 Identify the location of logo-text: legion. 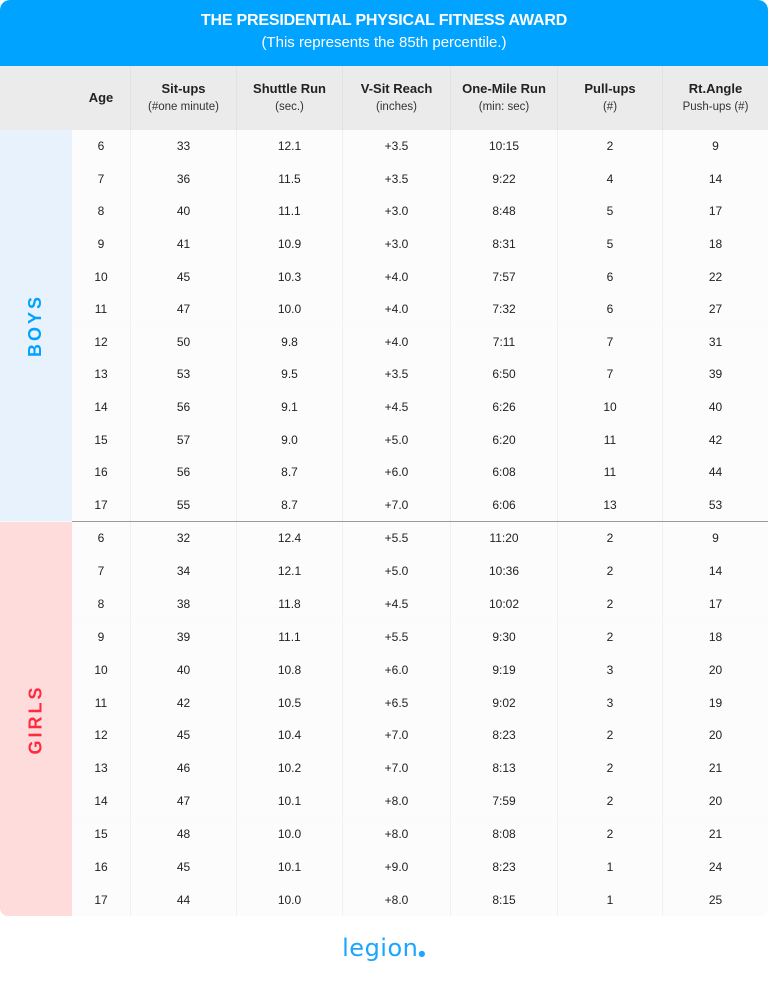
(380, 948).